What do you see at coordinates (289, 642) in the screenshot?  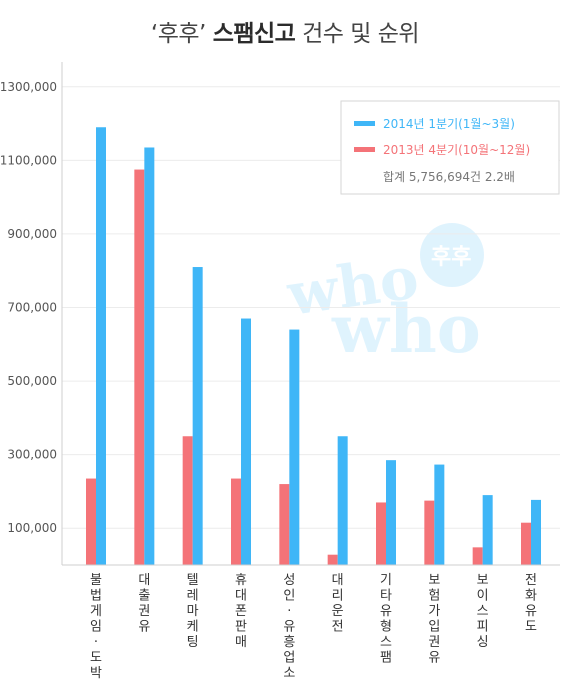 I see `x-tick-char: 흥` at bounding box center [289, 642].